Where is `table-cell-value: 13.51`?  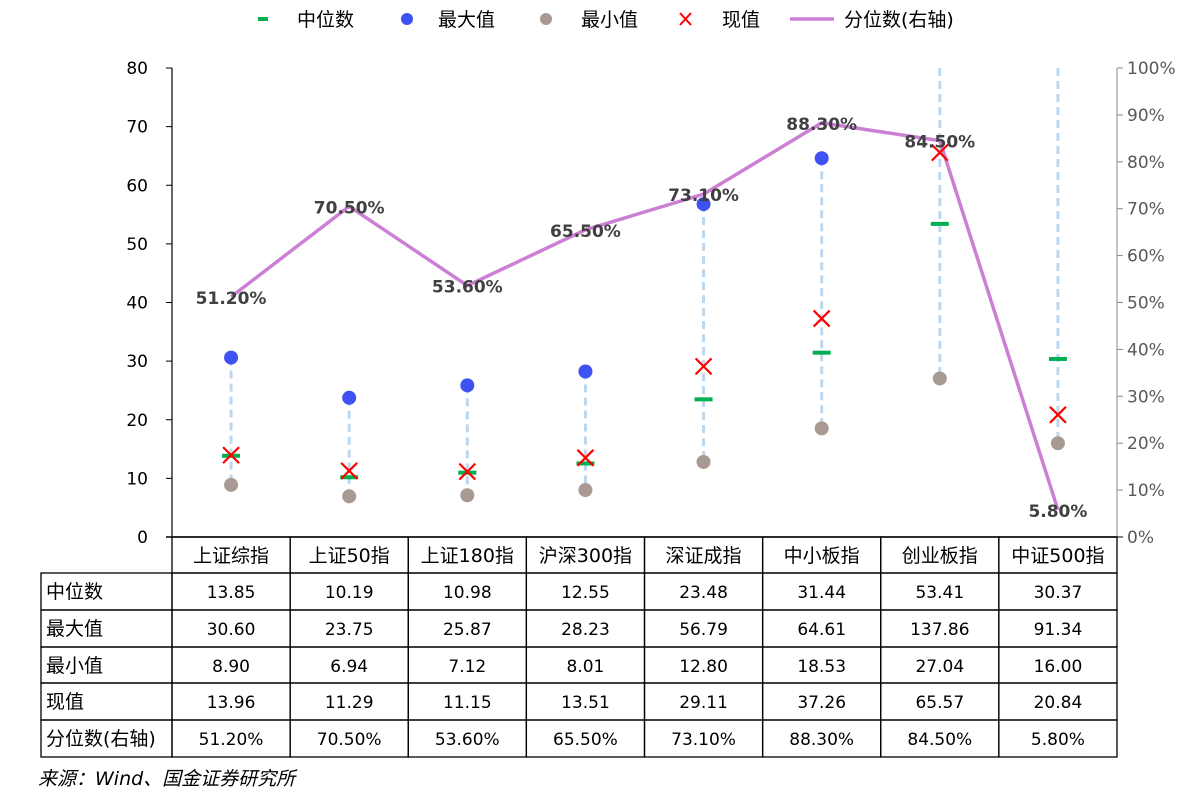
table-cell-value: 13.51 is located at coordinates (585, 703).